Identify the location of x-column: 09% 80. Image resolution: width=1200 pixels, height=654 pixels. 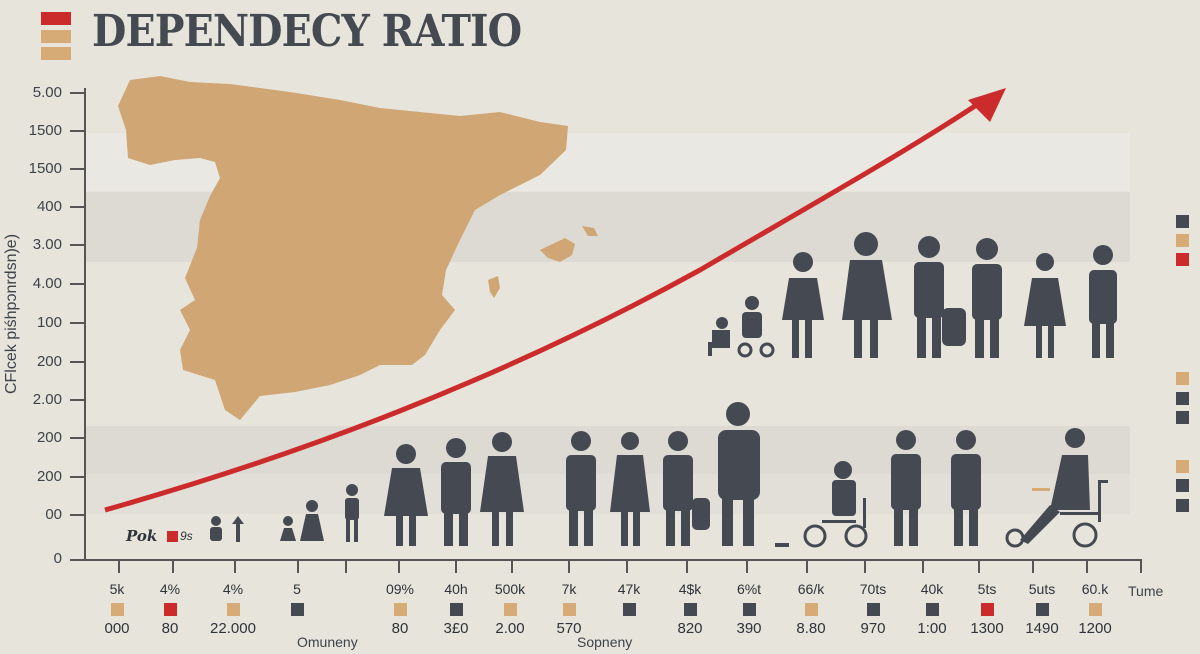
(400, 609).